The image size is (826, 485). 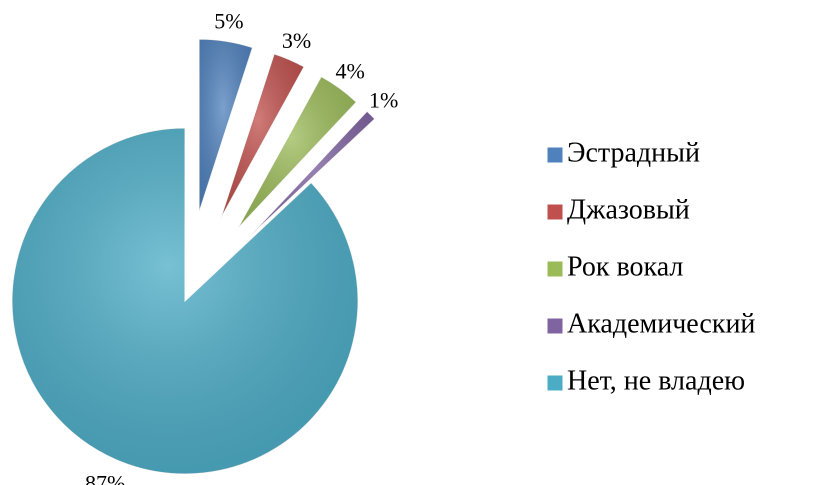 I want to click on data-label: 3%, so click(x=296, y=40).